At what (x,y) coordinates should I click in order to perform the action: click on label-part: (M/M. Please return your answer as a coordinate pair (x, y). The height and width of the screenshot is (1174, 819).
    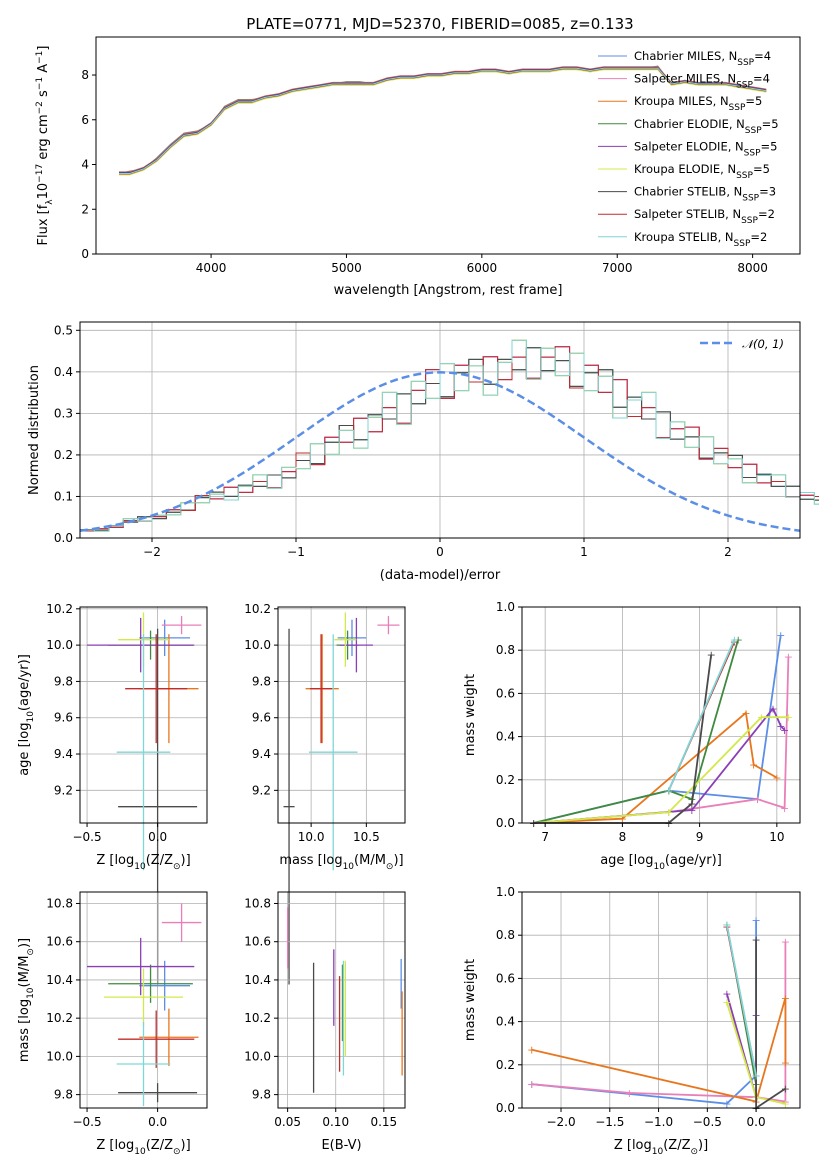
    Looking at the image, I should click on (370, 860).